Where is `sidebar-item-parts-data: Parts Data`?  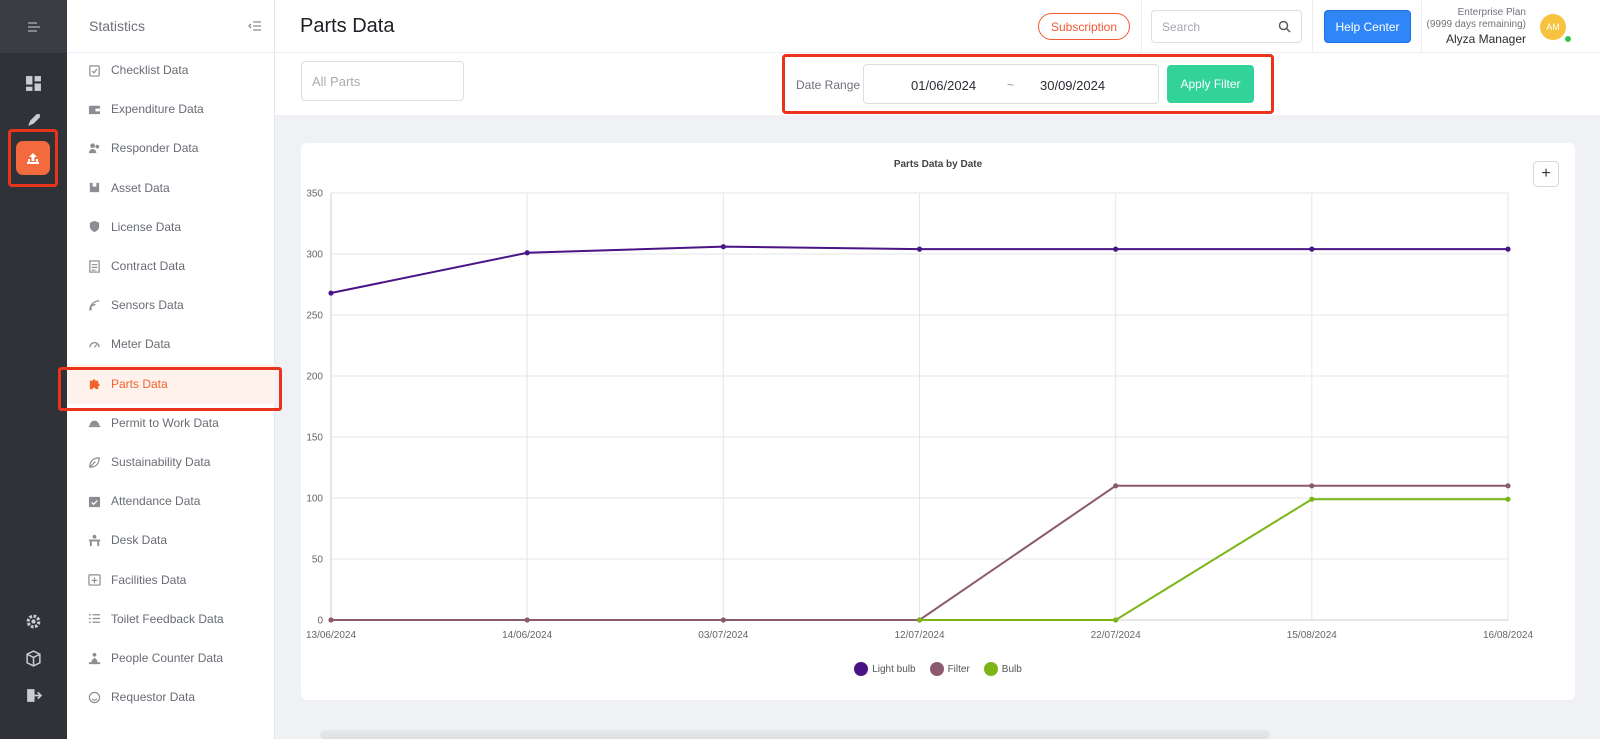 sidebar-item-parts-data: Parts Data is located at coordinates (171, 383).